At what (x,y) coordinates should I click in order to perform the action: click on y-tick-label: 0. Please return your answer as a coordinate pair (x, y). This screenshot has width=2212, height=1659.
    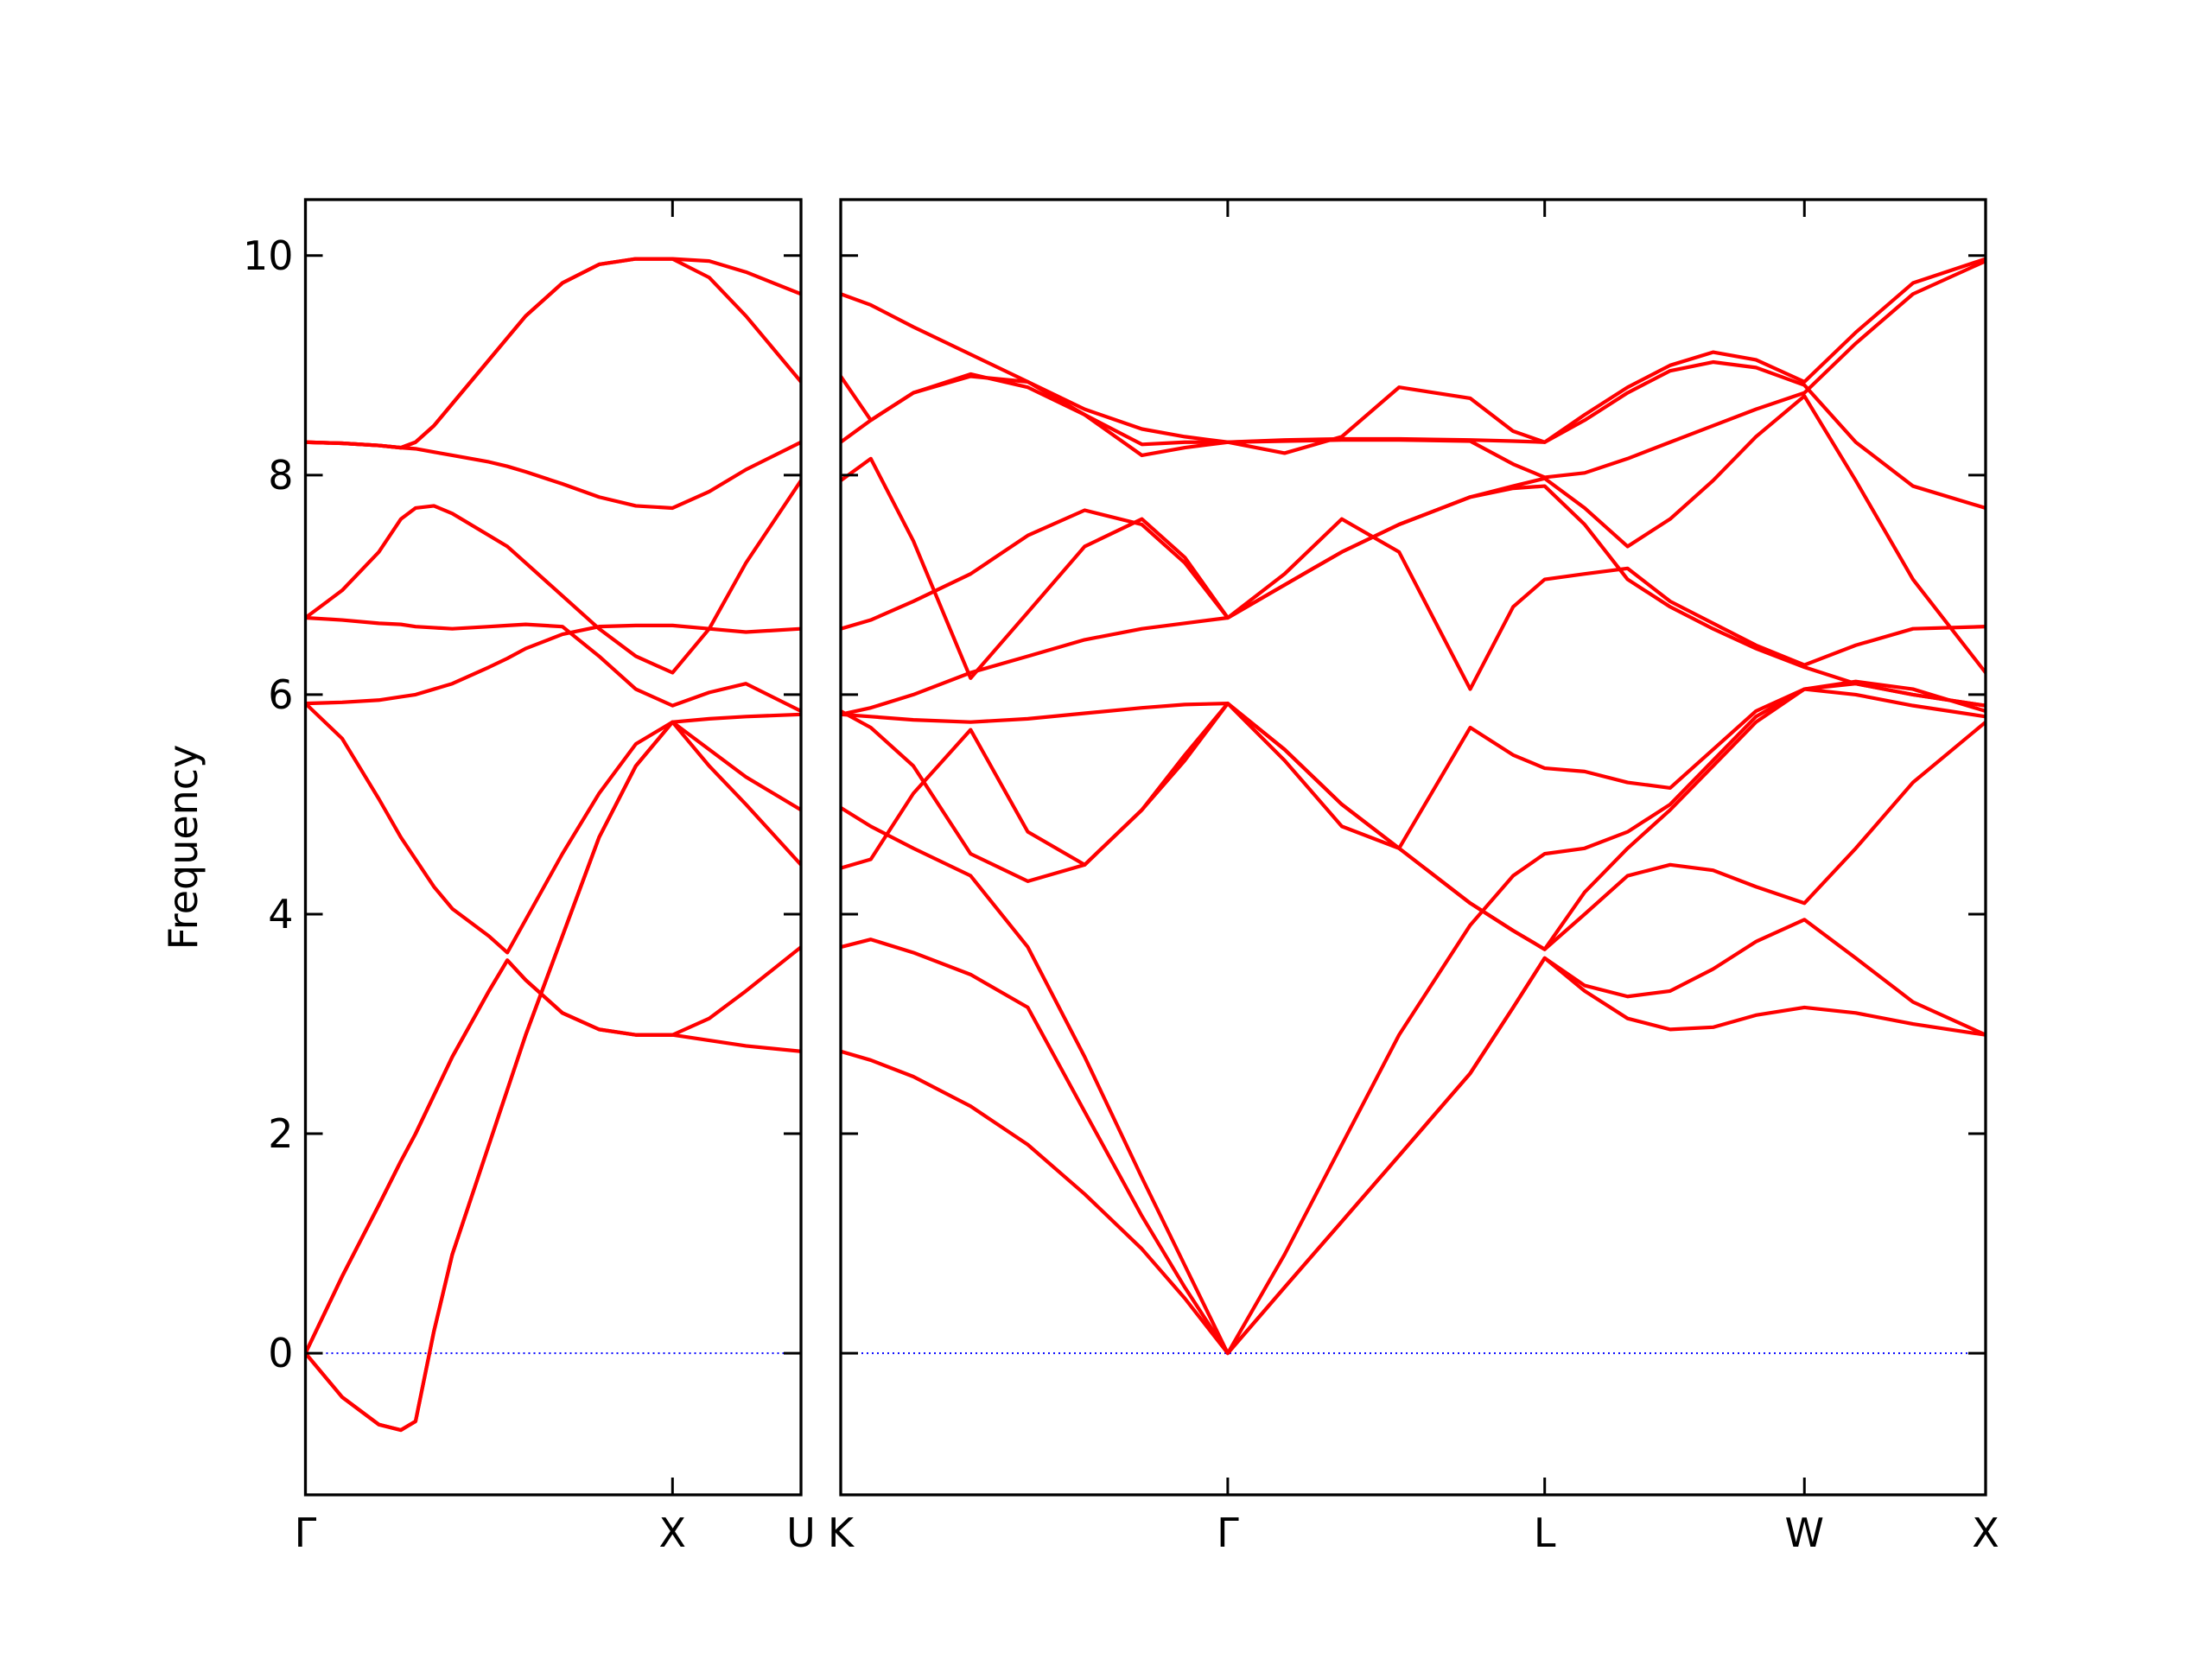
    Looking at the image, I should click on (280, 1353).